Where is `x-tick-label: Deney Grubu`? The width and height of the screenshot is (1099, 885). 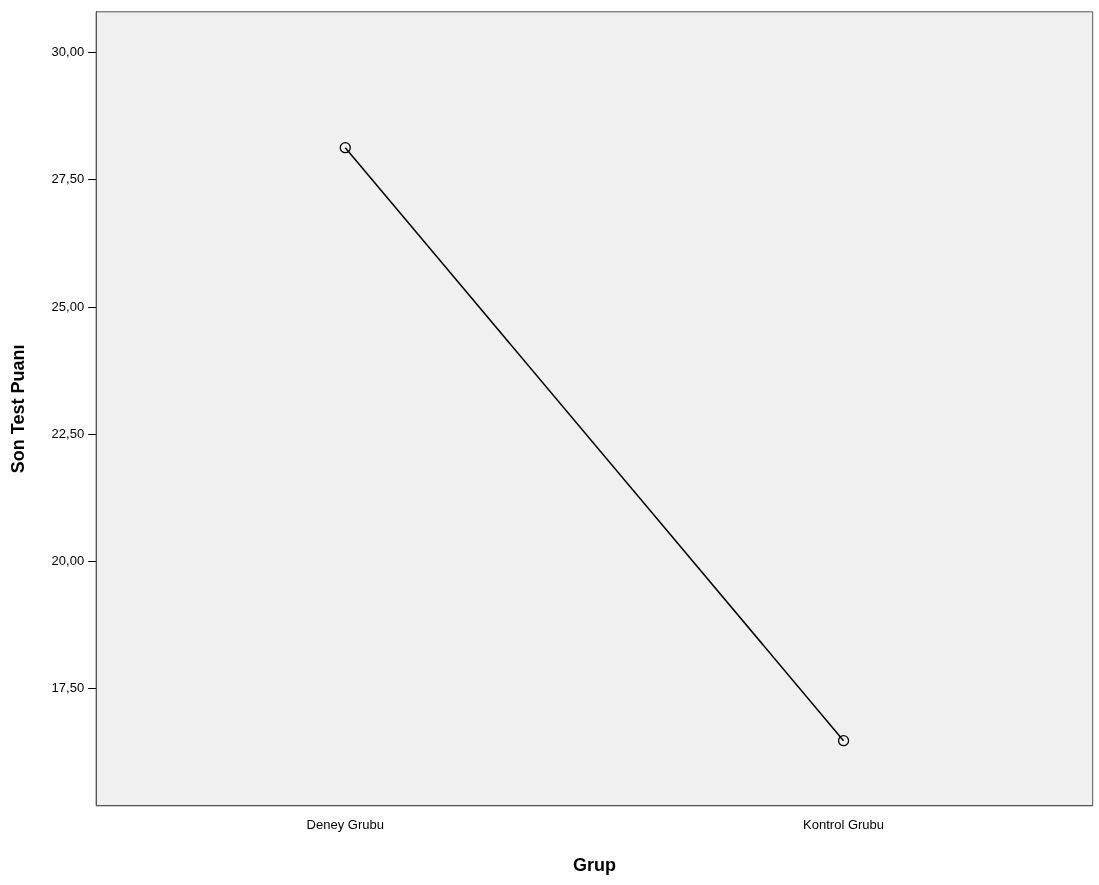 x-tick-label: Deney Grubu is located at coordinates (345, 825).